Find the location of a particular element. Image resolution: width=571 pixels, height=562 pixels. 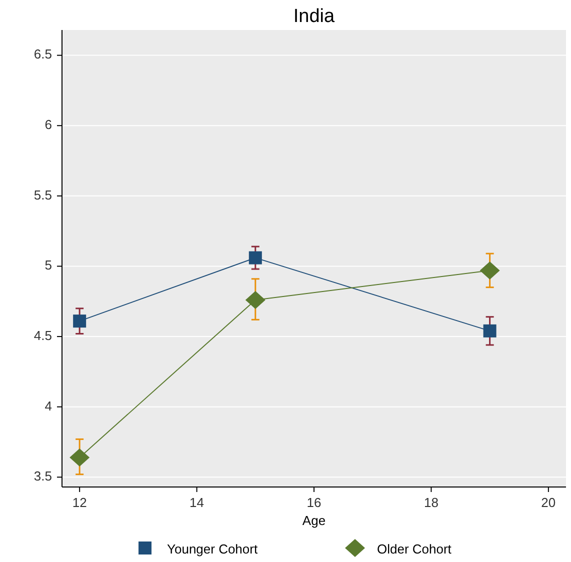

y-tick-label: 6 is located at coordinates (48, 124).